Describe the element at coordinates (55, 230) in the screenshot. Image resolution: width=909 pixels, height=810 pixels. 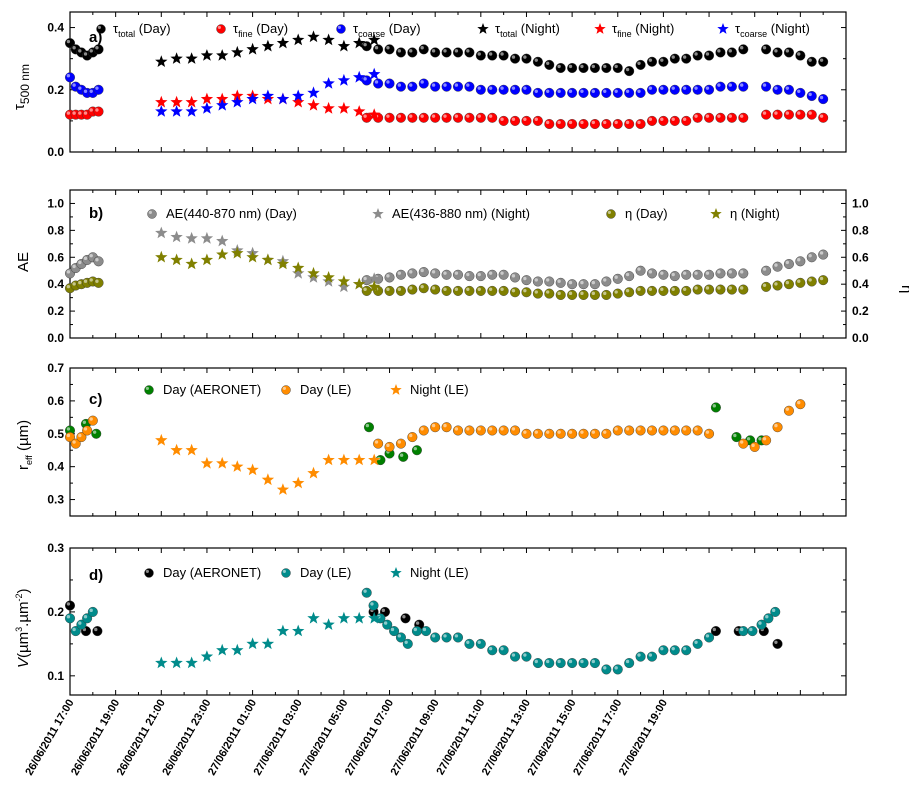
I see `y-tick-label: 0.8` at that location.